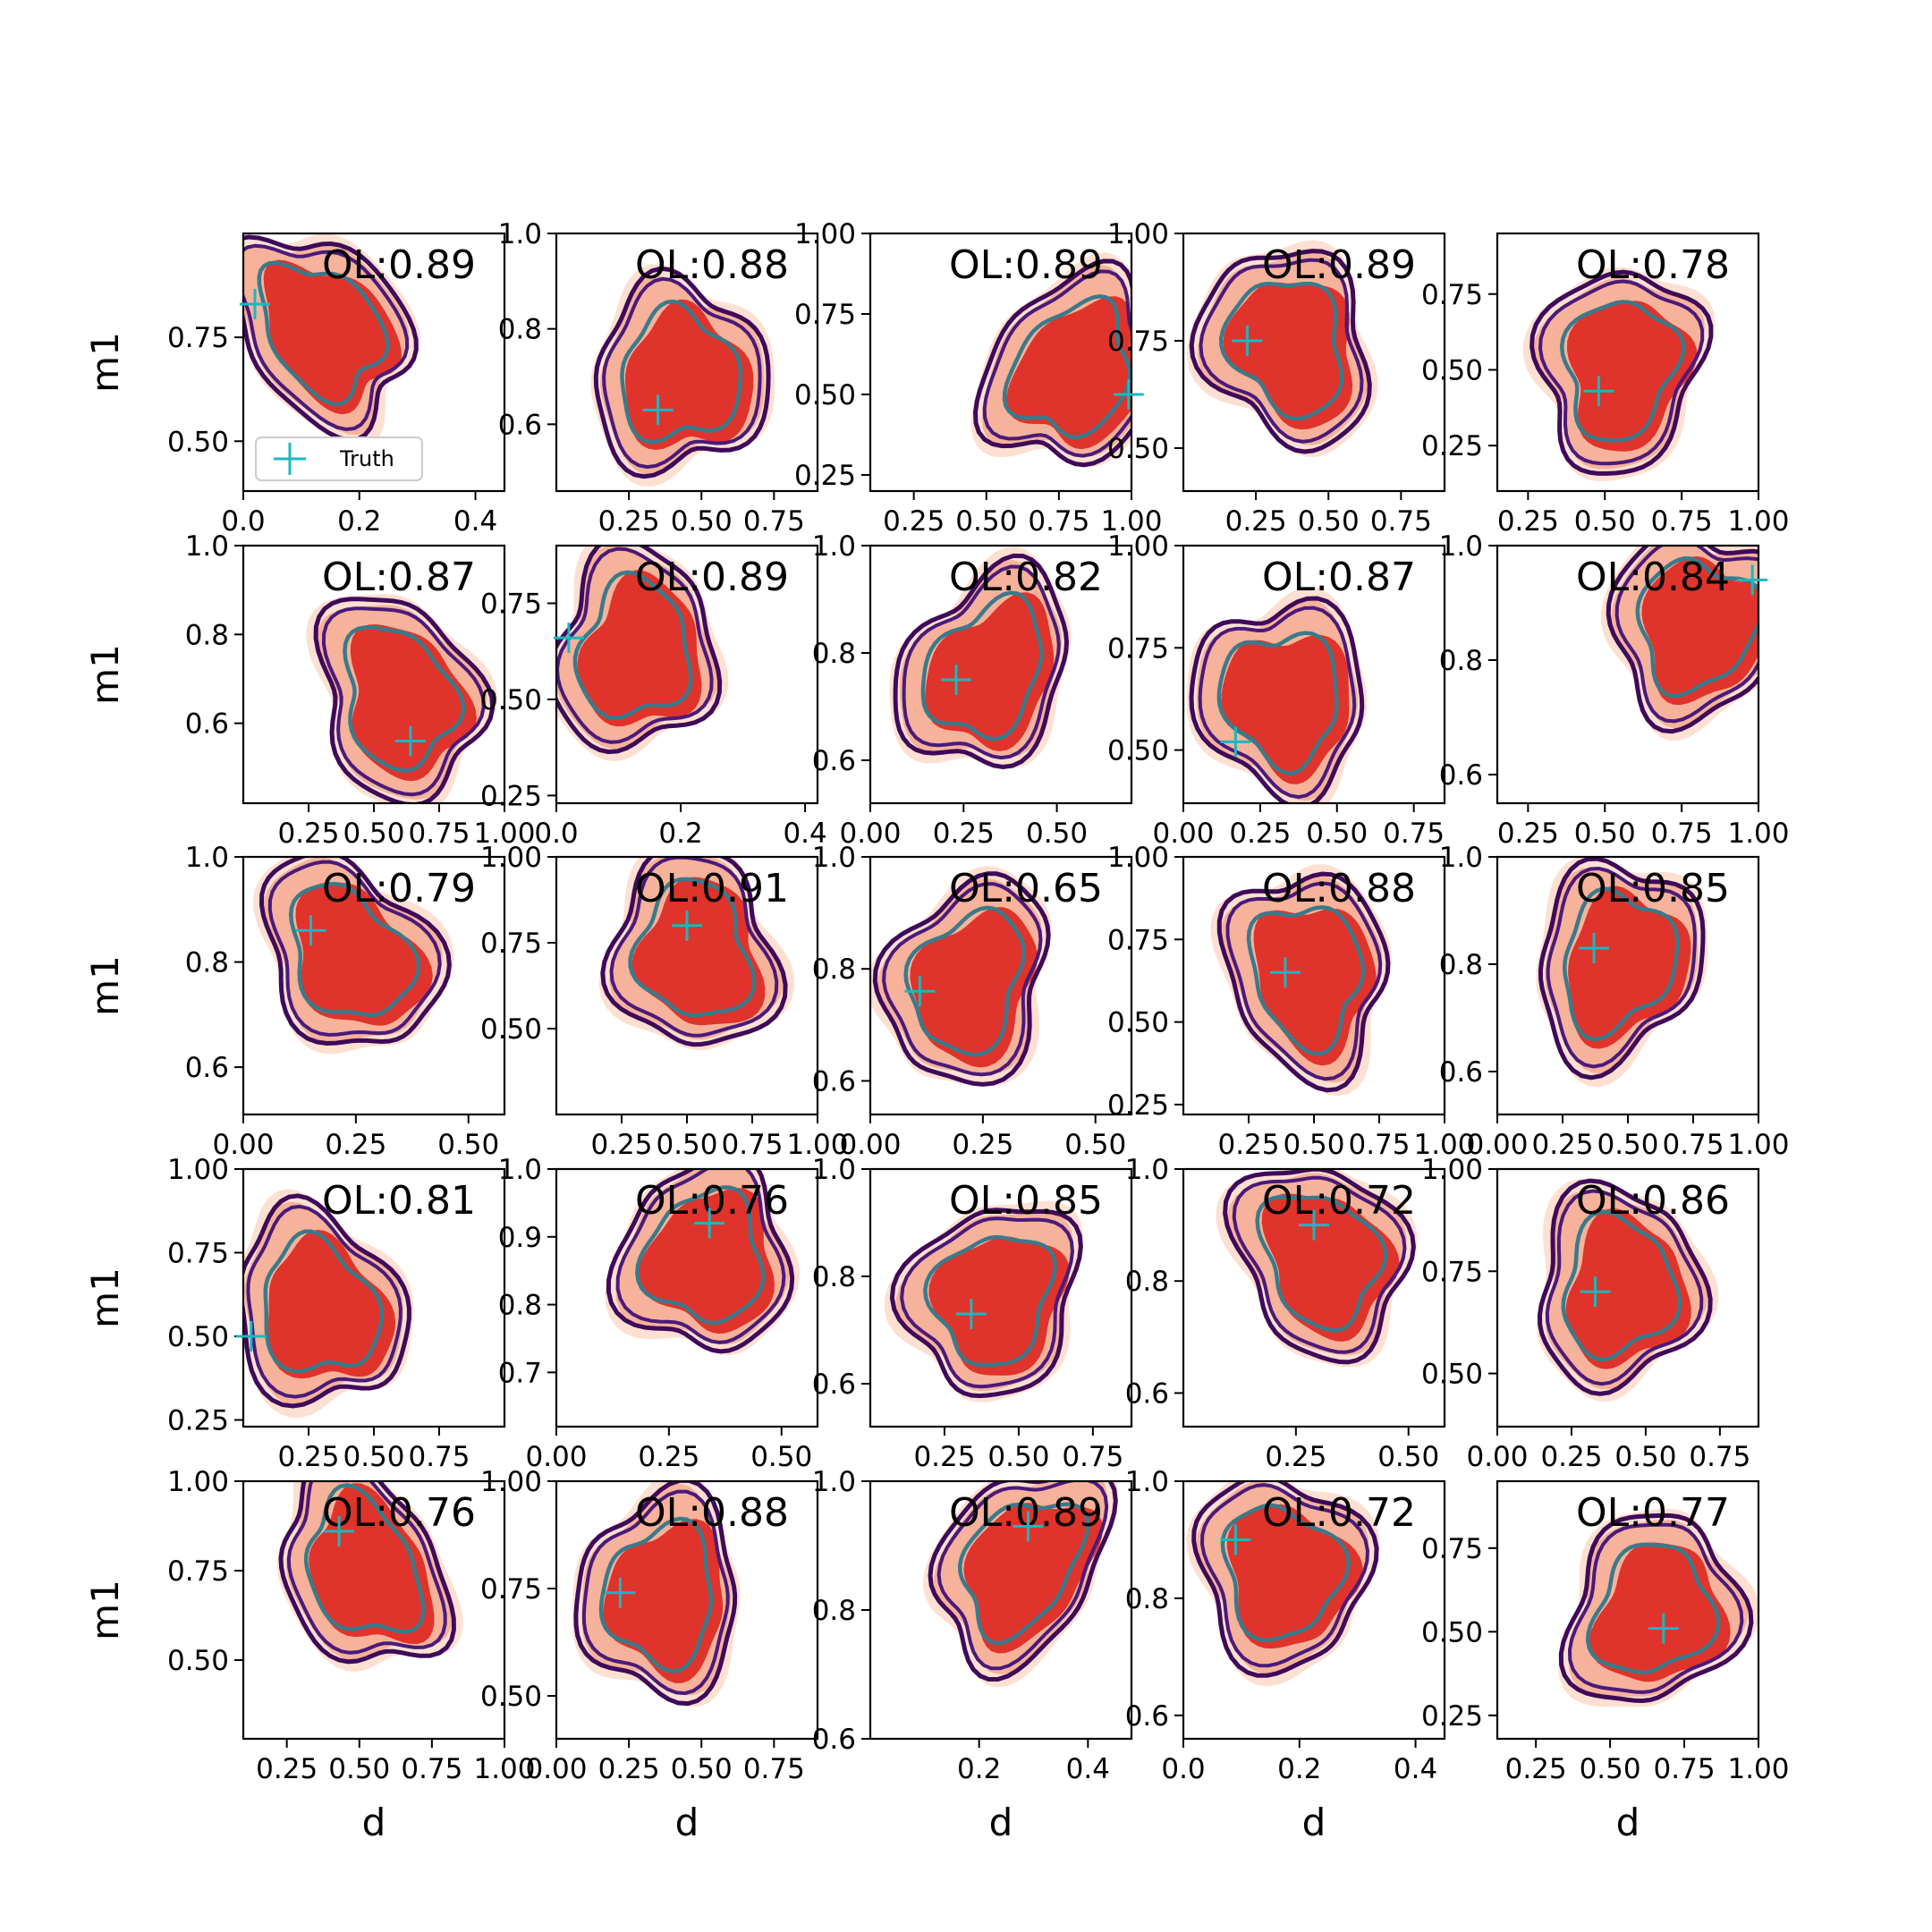 Image resolution: width=1932 pixels, height=1932 pixels. Describe the element at coordinates (978, 378) in the screenshot. I see `subplot-1-3: 0.25 0.50 0.75 1.00 0.25 0.50 0.75 1.00 OL:0.89` at that location.